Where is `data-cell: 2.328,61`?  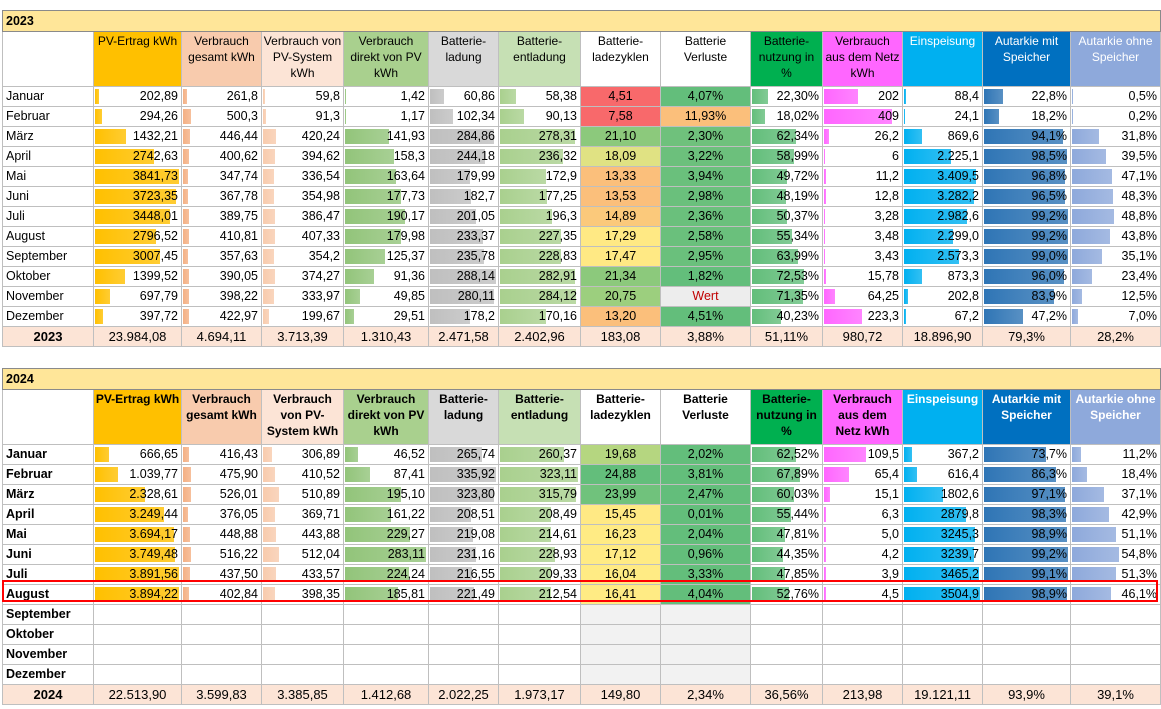
data-cell: 2.328,61 is located at coordinates (137, 494).